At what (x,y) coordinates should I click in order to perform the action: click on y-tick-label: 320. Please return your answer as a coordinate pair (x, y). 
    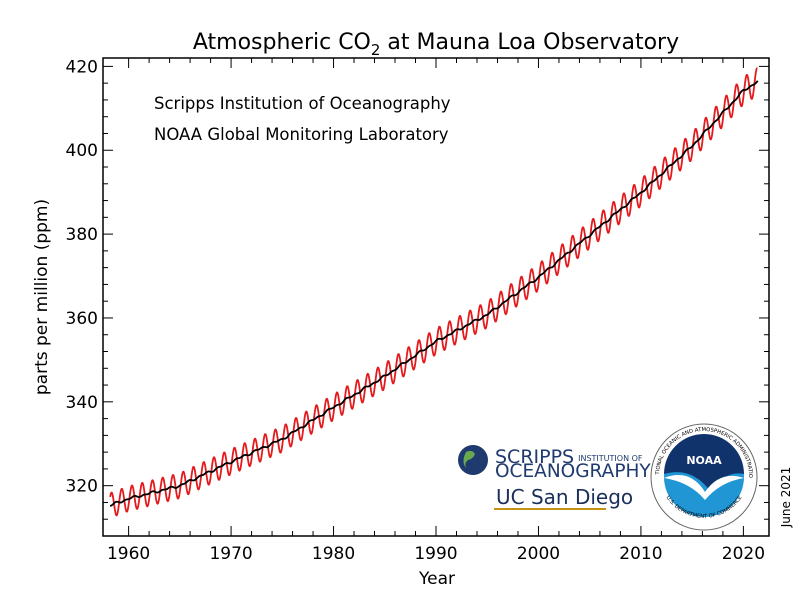
    Looking at the image, I should click on (82, 487).